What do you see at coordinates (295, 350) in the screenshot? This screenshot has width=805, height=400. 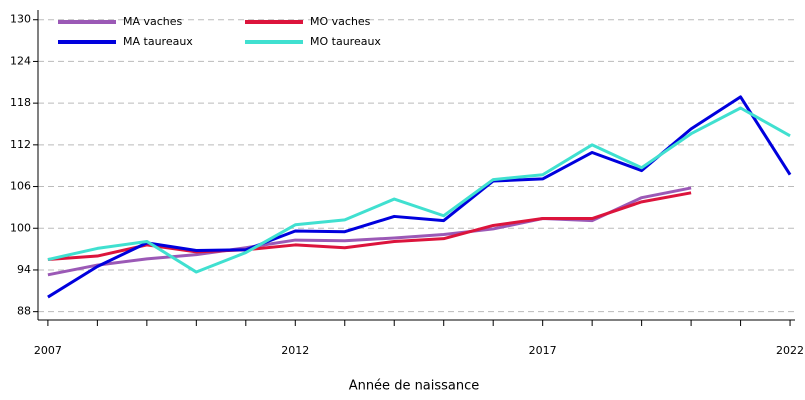 I see `x-tick-label: 2012` at bounding box center [295, 350].